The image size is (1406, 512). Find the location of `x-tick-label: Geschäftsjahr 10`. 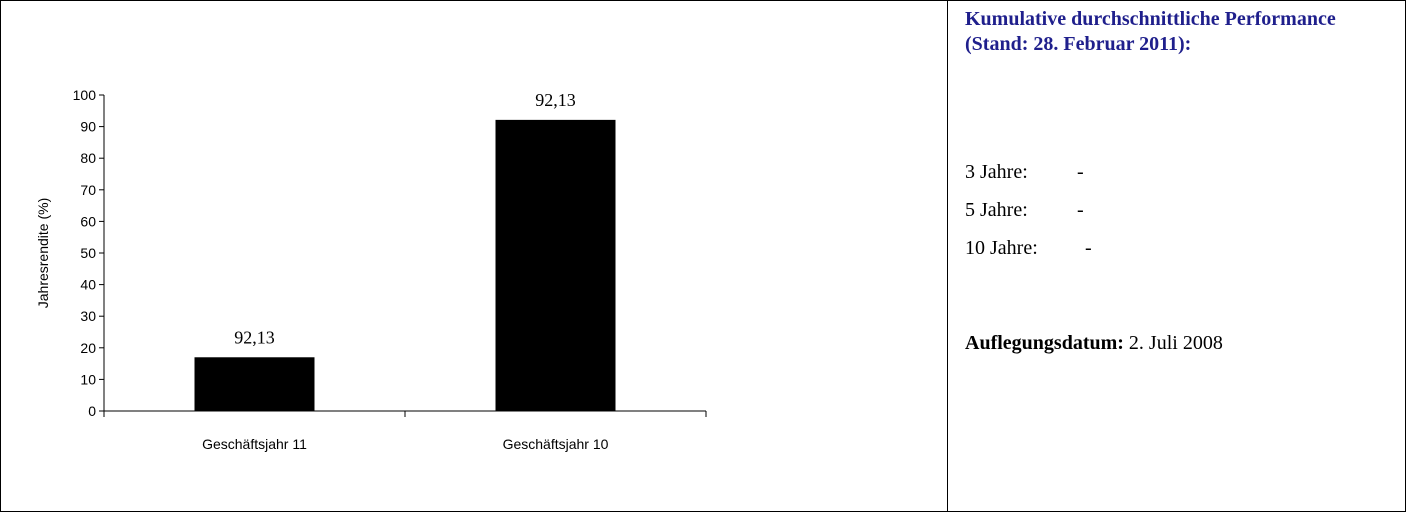

x-tick-label: Geschäftsjahr 10 is located at coordinates (556, 444).